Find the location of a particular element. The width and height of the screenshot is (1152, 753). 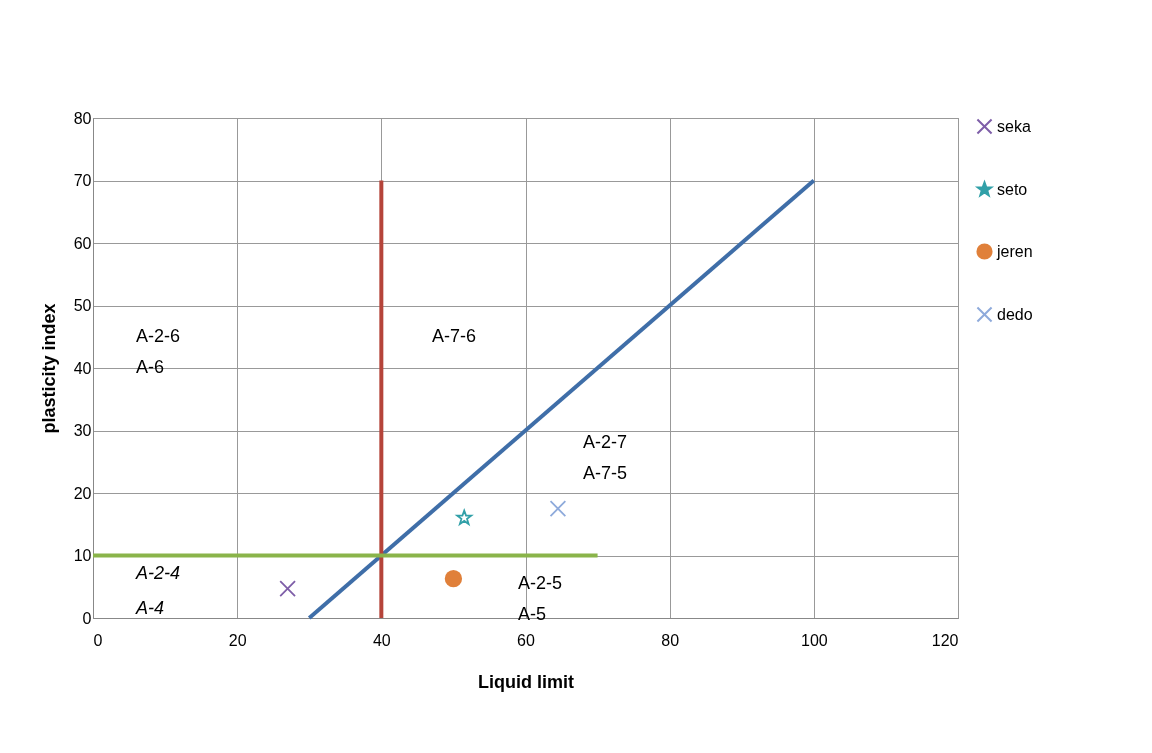

x-tick-label: 80 is located at coordinates (670, 640).